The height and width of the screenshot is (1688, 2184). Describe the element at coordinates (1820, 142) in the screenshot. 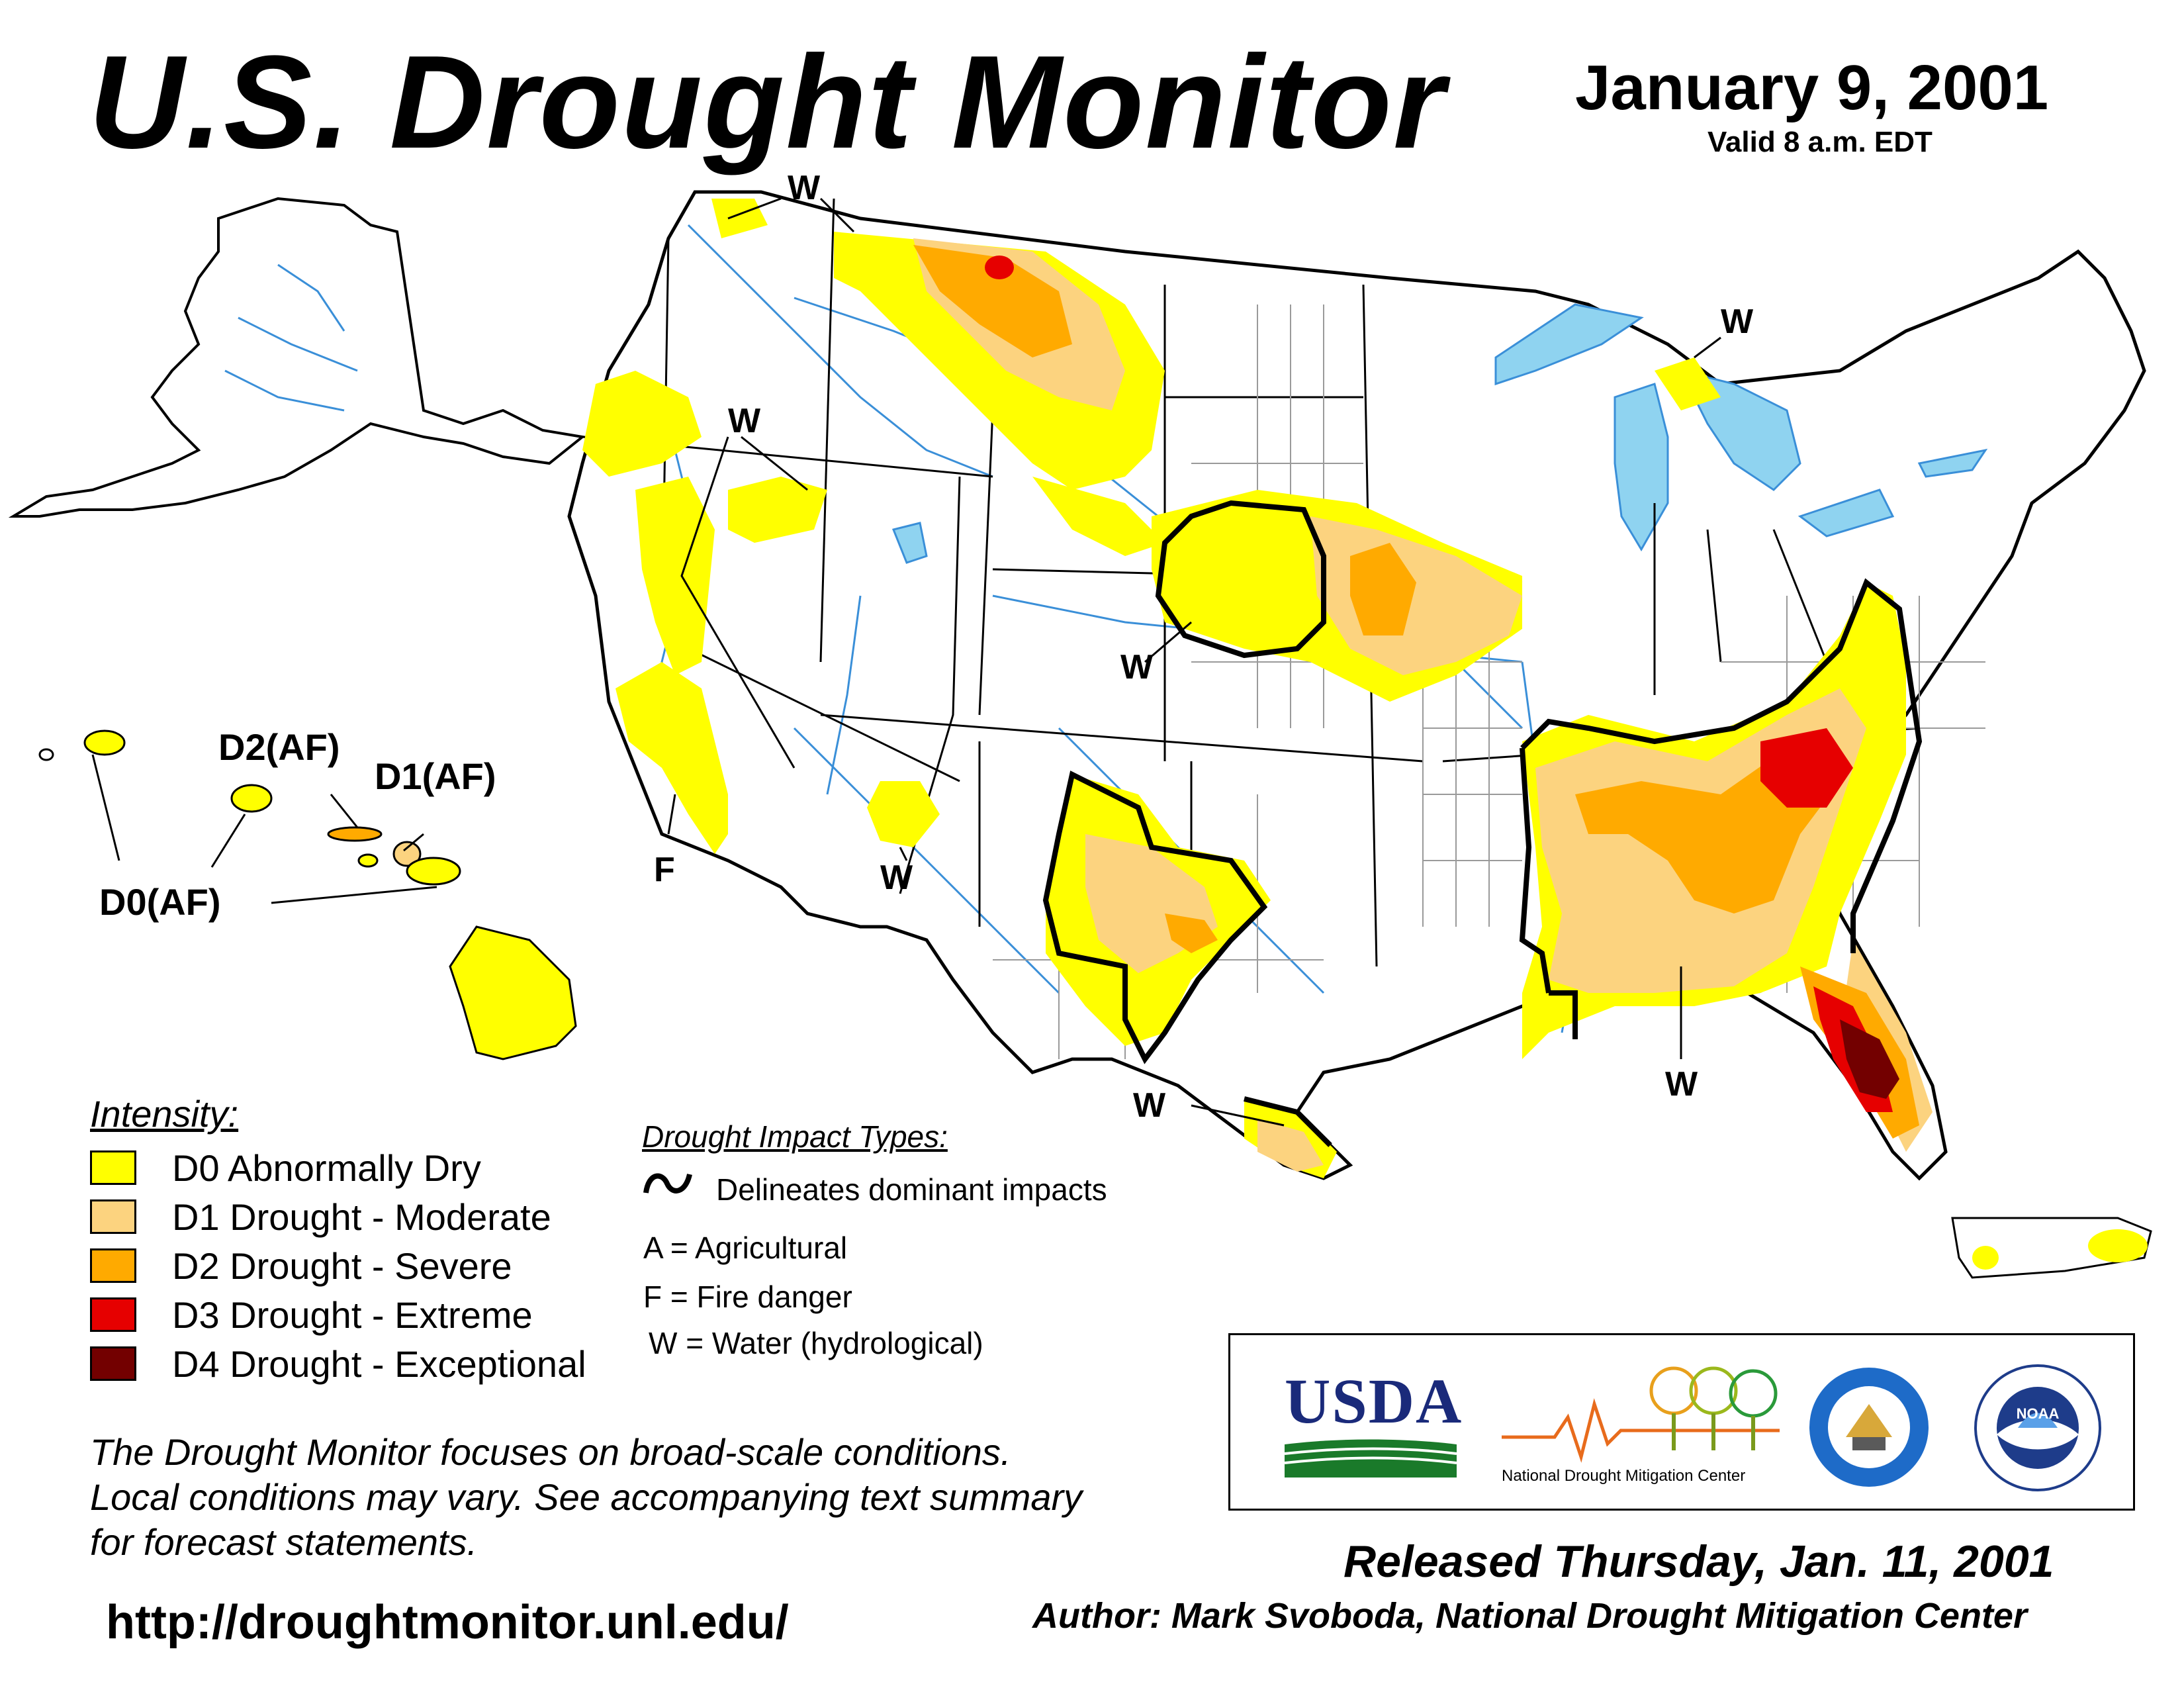

I see `valid-time: Valid 8 a.m. EDT` at that location.